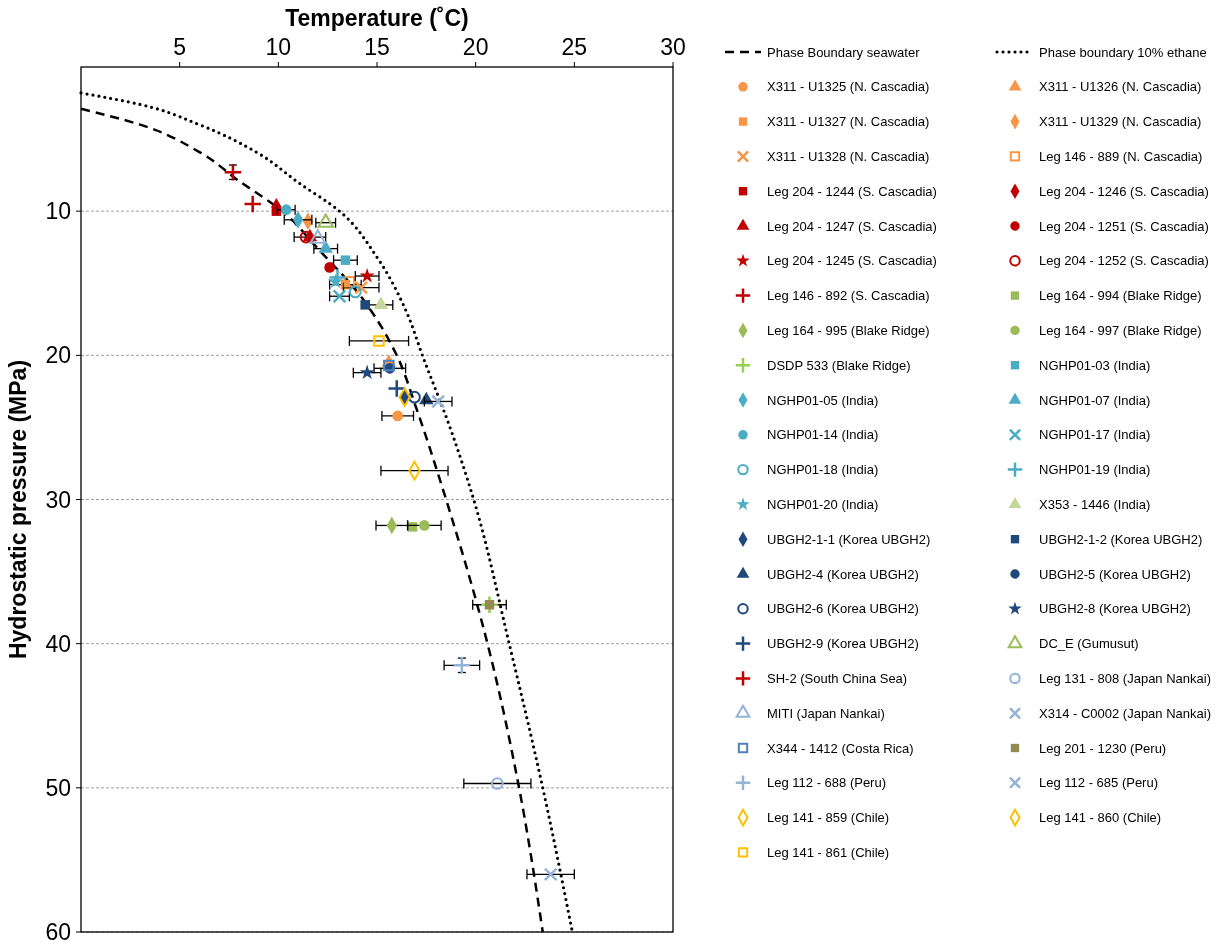  Describe the element at coordinates (840, 748) in the screenshot. I see `legend-label: X344 - 1412 (Costa Rica)` at that location.